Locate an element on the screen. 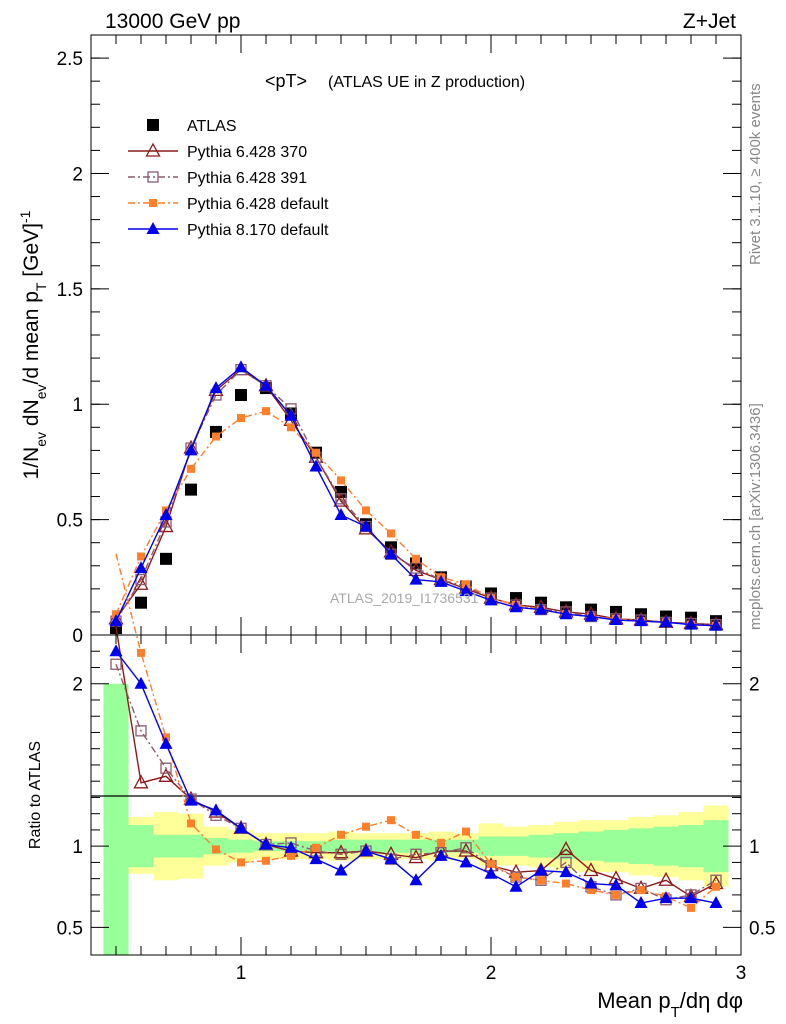 Image resolution: width=786 pixels, height=1024 pixels. legend-entry-label: ATLAS is located at coordinates (212, 126).